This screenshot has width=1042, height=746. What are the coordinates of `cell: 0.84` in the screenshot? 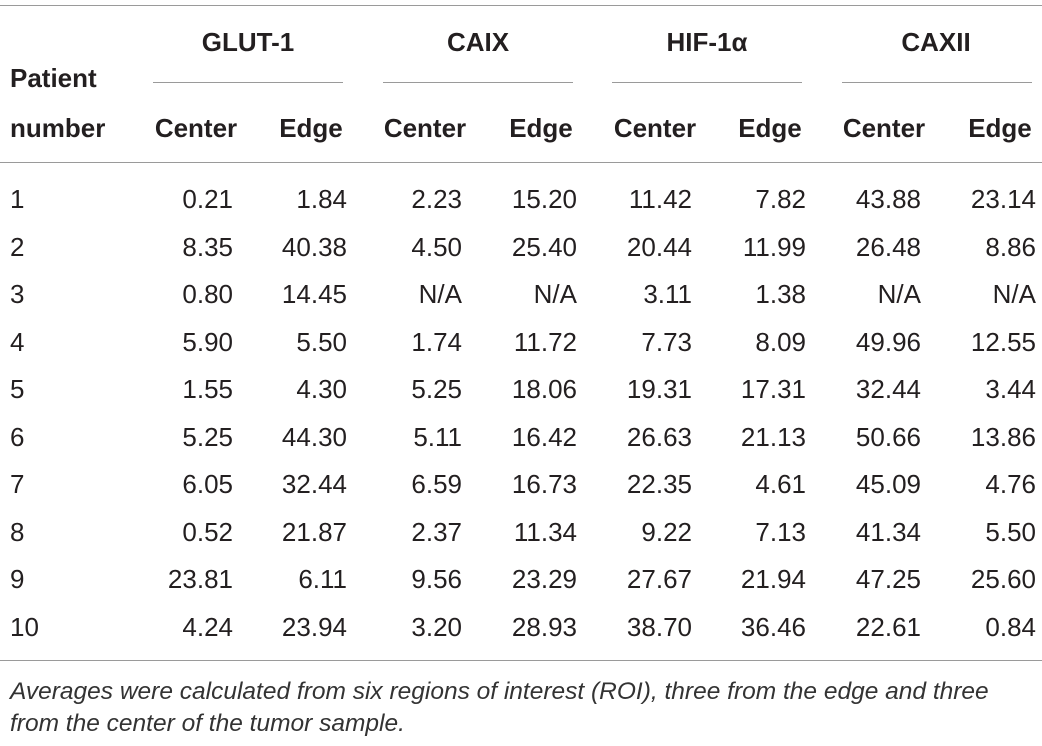 It's located at (1010, 626).